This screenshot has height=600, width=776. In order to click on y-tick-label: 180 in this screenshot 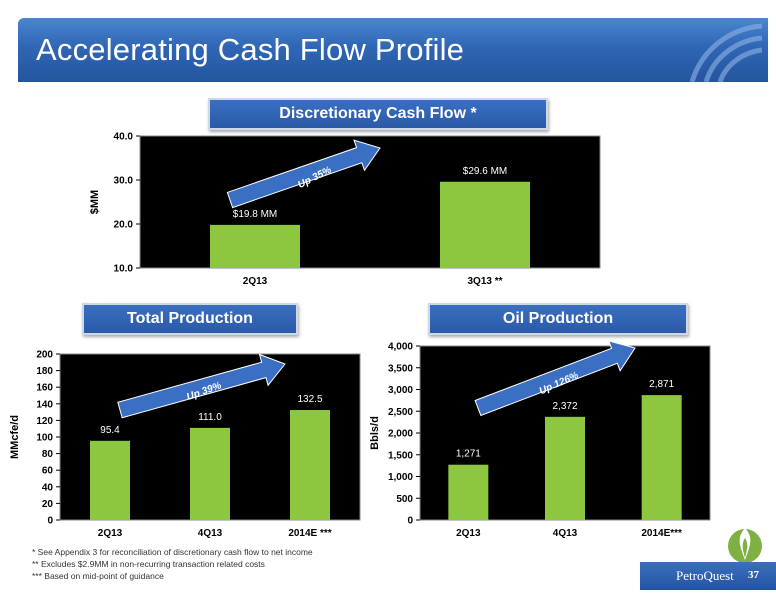, I will do `click(44, 371)`.